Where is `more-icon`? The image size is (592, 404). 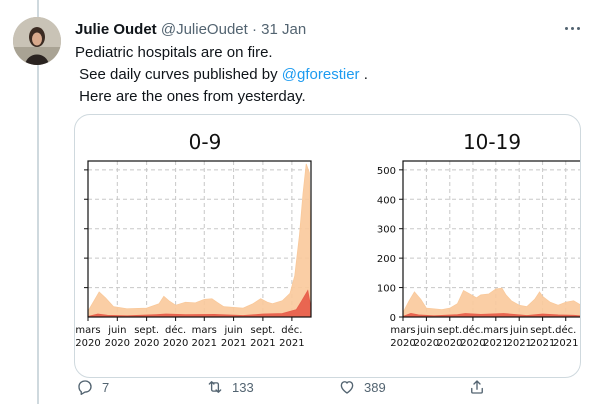 more-icon is located at coordinates (572, 28).